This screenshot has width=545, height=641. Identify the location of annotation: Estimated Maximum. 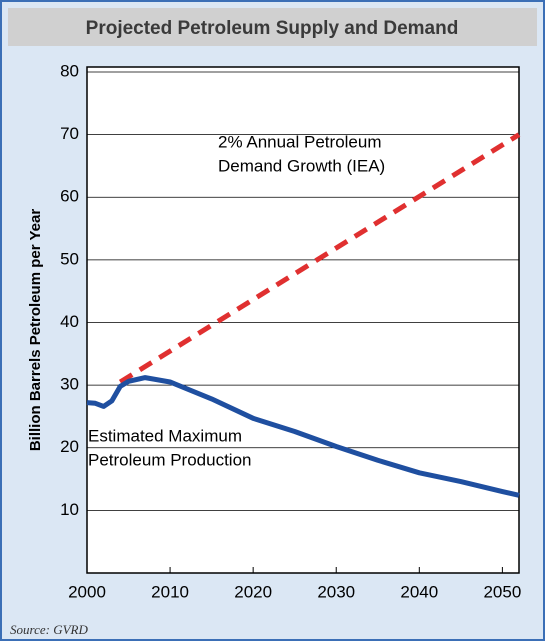
(165, 435).